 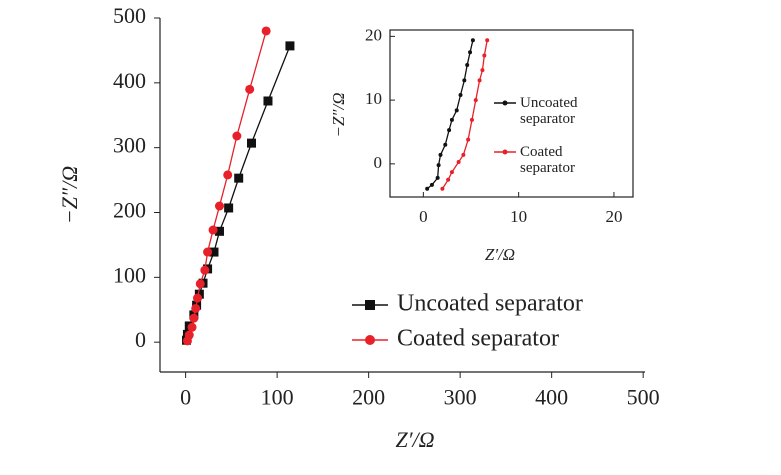 I want to click on x-tick-label: 20, so click(x=613, y=216).